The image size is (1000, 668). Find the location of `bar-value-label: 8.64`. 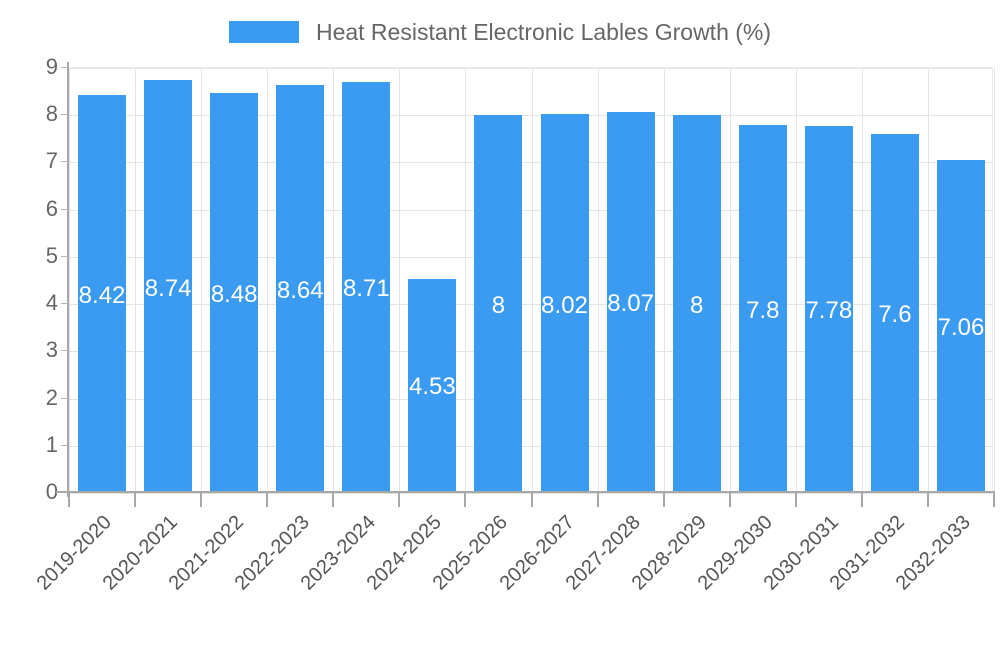

bar-value-label: 8.64 is located at coordinates (300, 291).